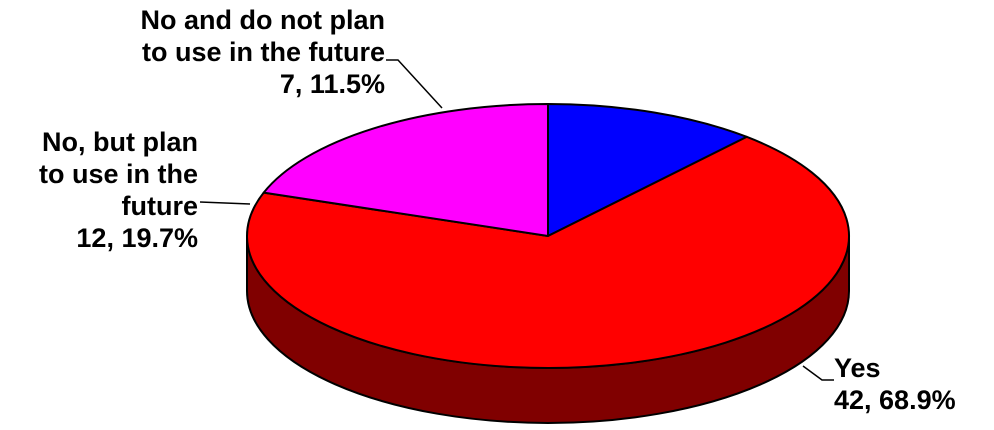  What do you see at coordinates (857, 368) in the screenshot?
I see `slice-label-line: Yes` at bounding box center [857, 368].